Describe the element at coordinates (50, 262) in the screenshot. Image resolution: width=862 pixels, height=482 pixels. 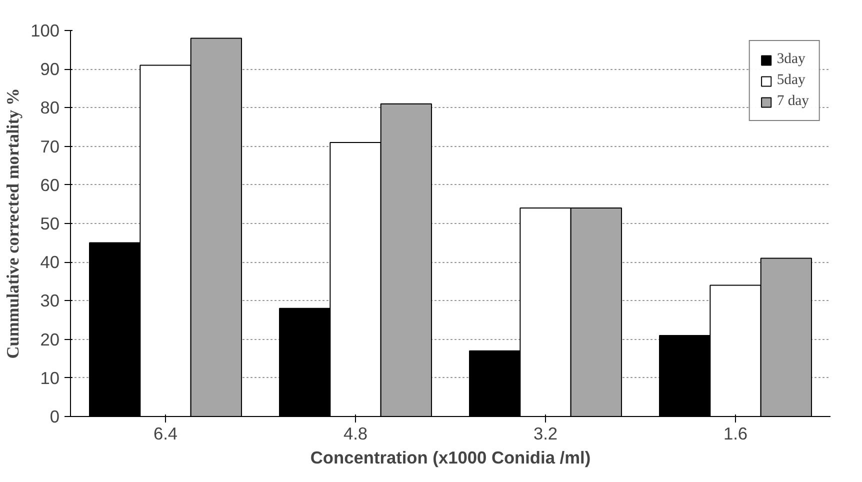
I see `y-tick-label: 40` at that location.